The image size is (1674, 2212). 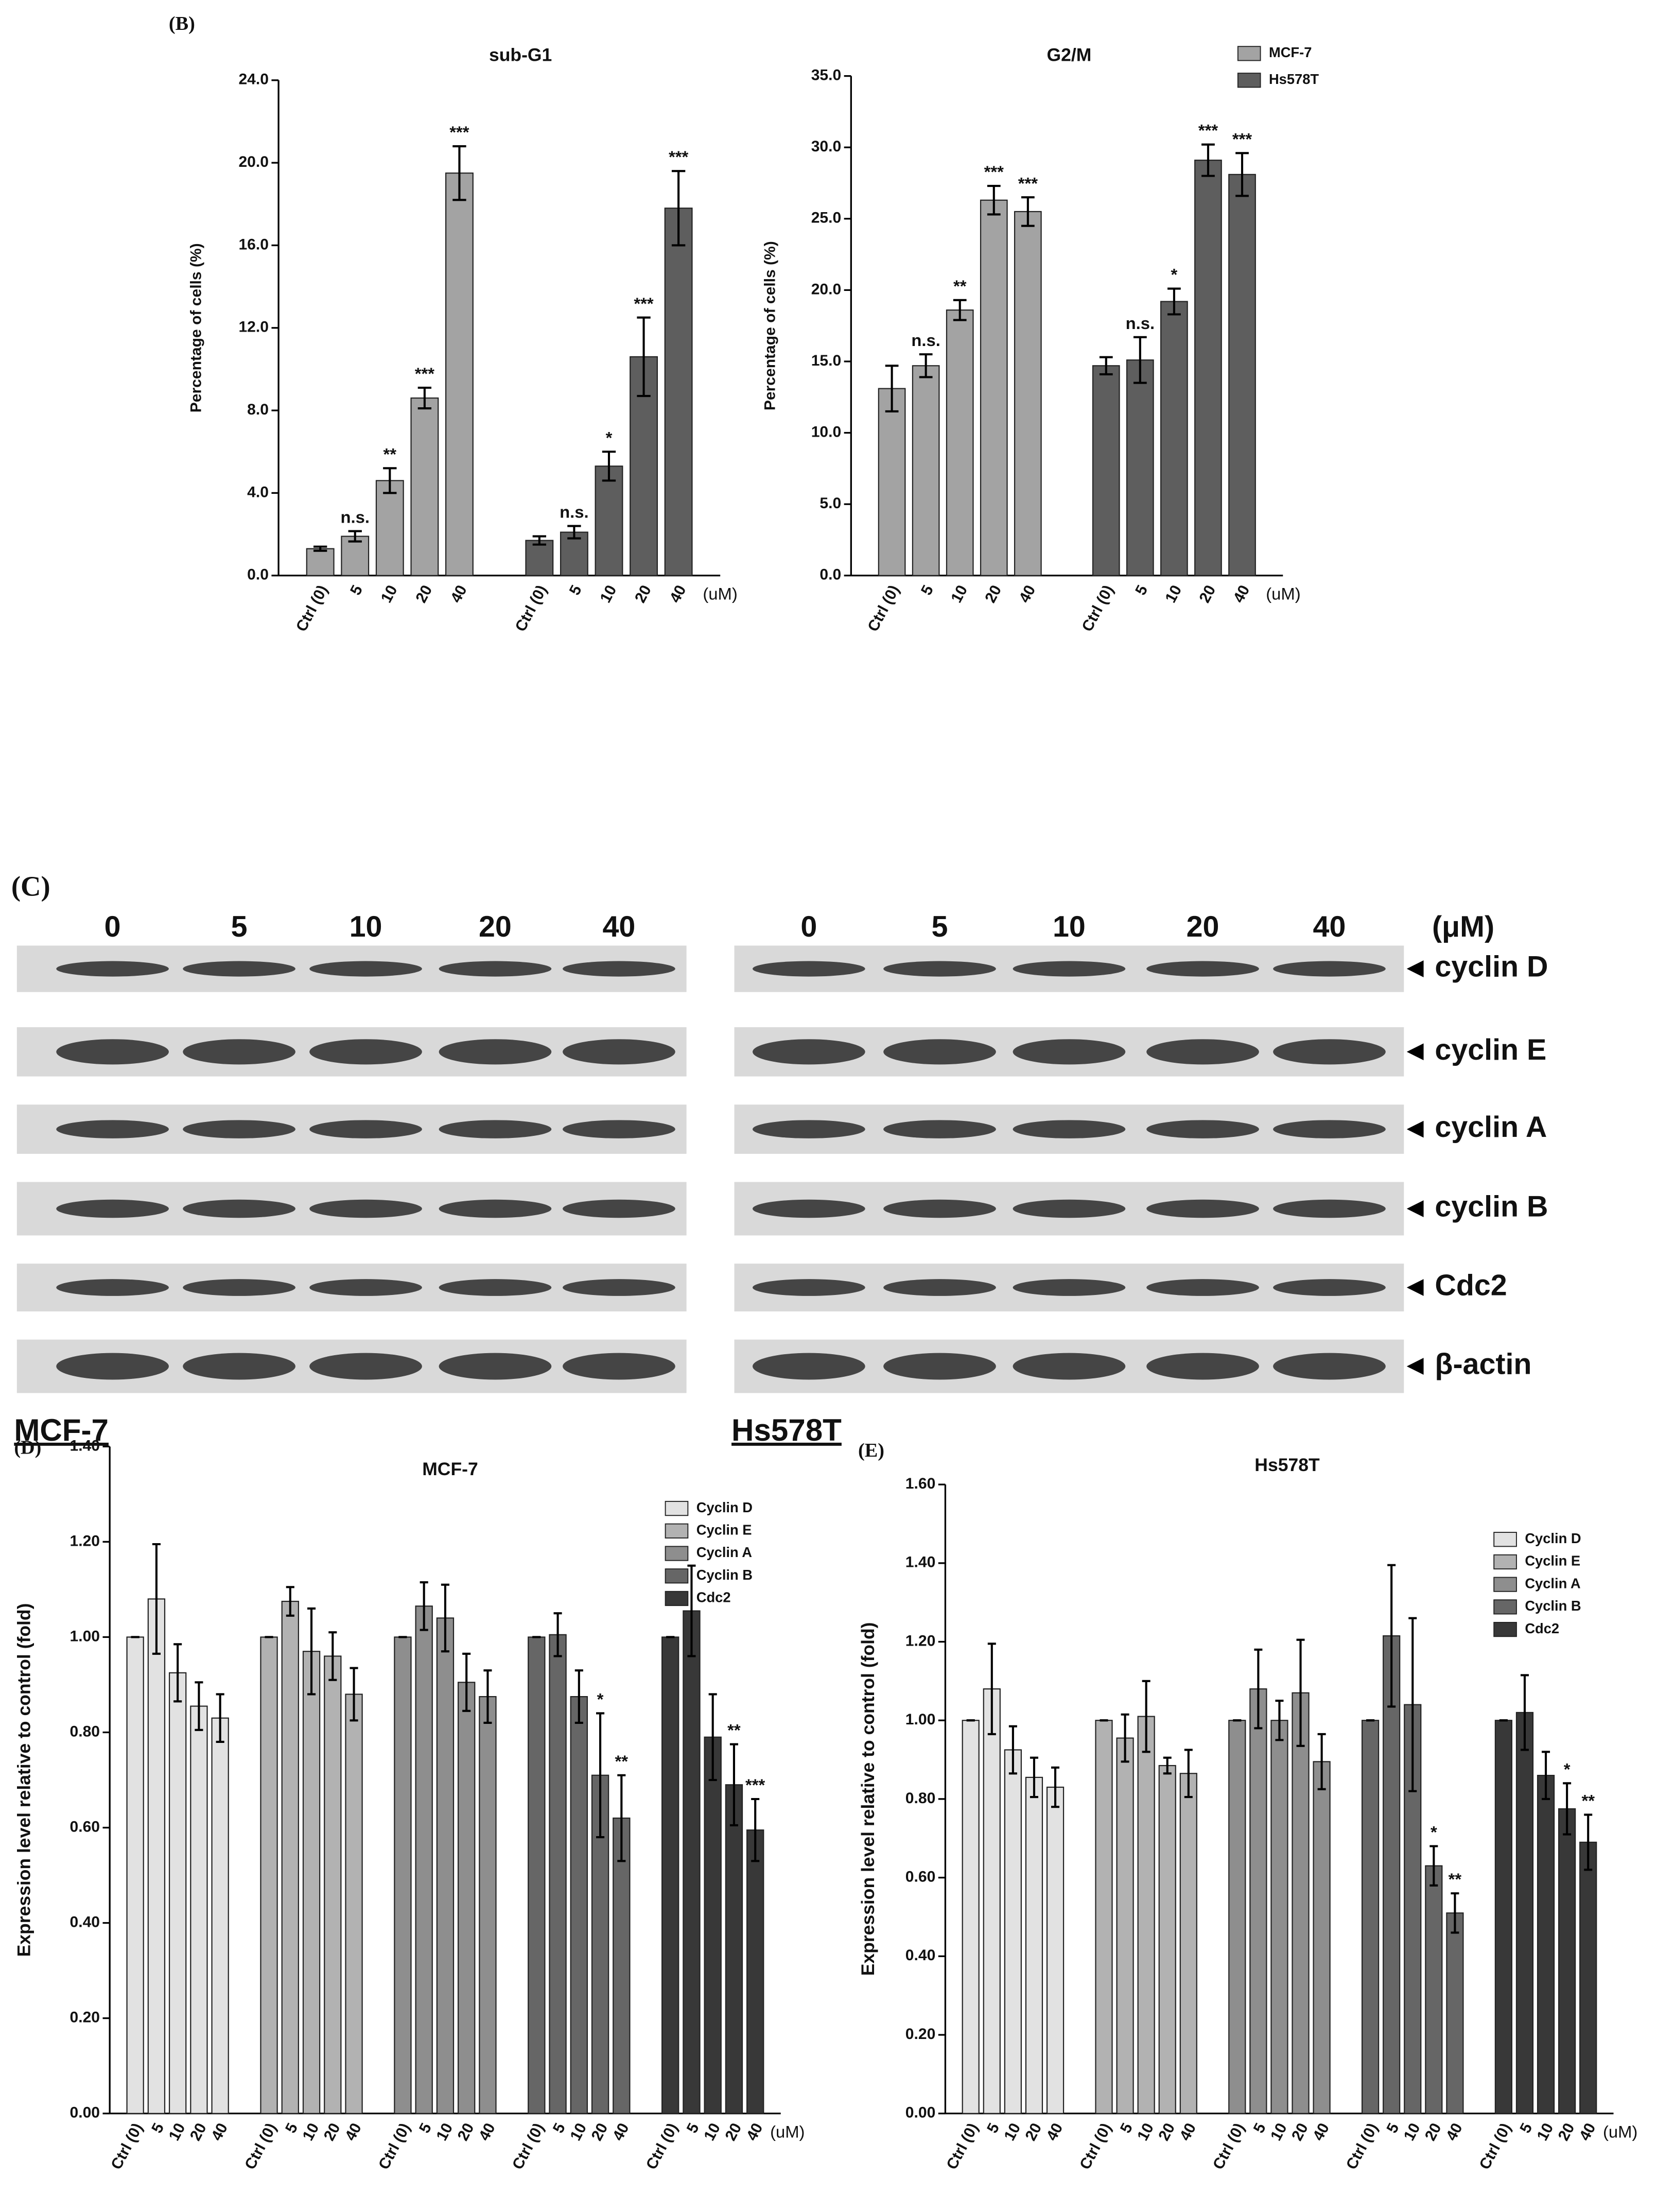 I want to click on arrowhead, so click(x=1415, y=968).